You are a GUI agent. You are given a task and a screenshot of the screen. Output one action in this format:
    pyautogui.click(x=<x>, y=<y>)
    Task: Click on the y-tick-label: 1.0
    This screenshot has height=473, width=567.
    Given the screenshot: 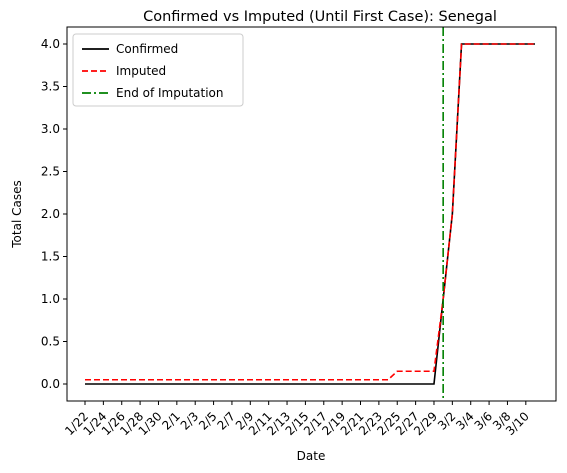 What is the action you would take?
    pyautogui.click(x=50, y=299)
    